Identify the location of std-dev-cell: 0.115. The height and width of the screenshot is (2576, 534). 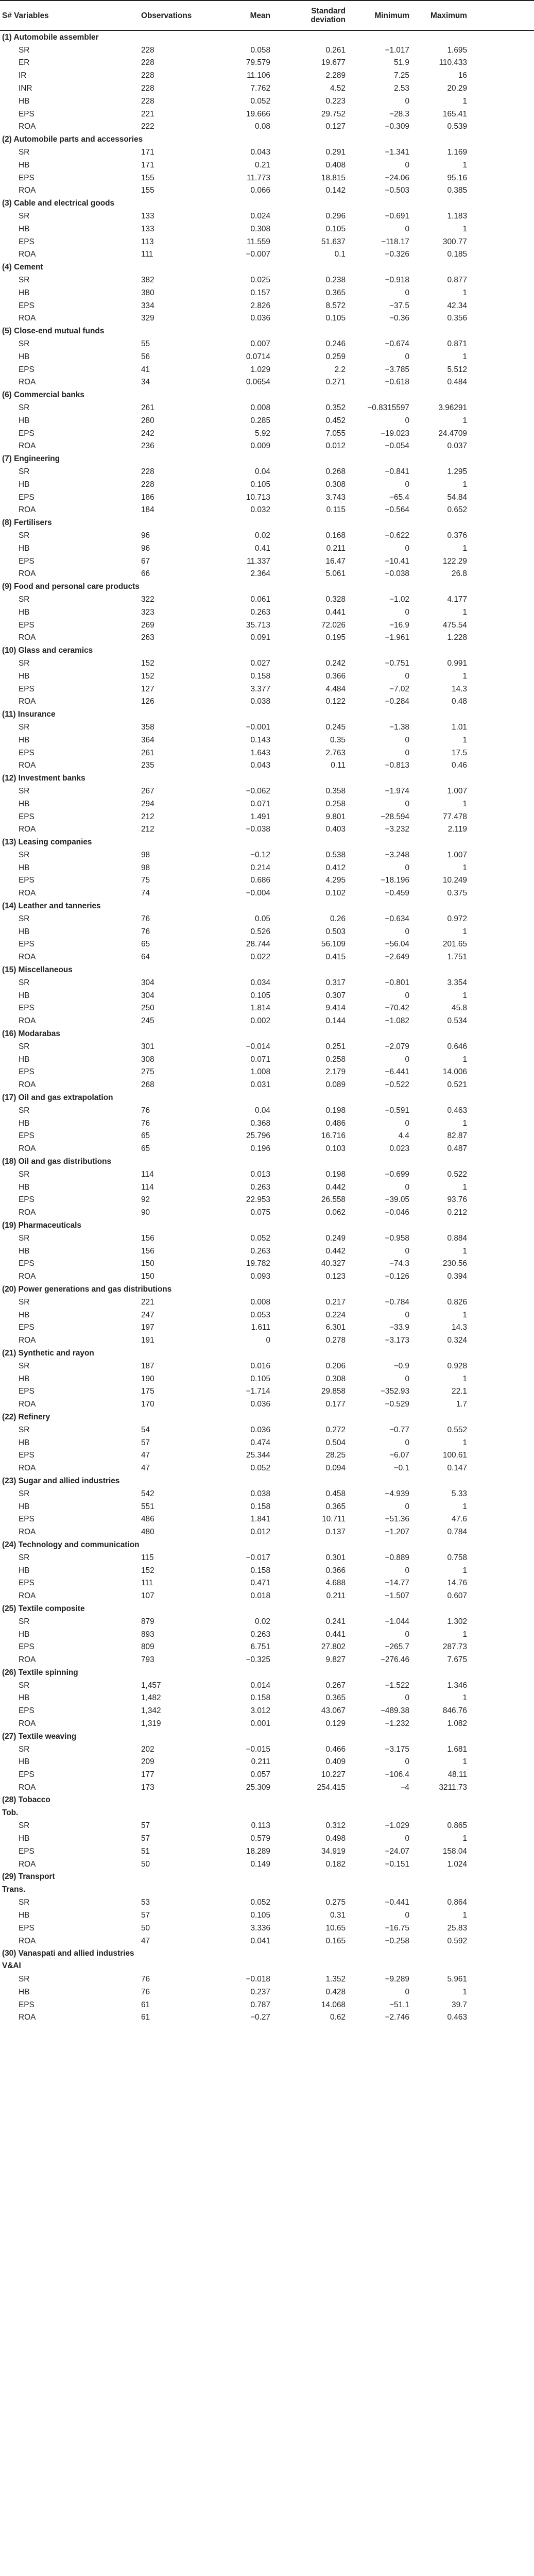
(336, 510).